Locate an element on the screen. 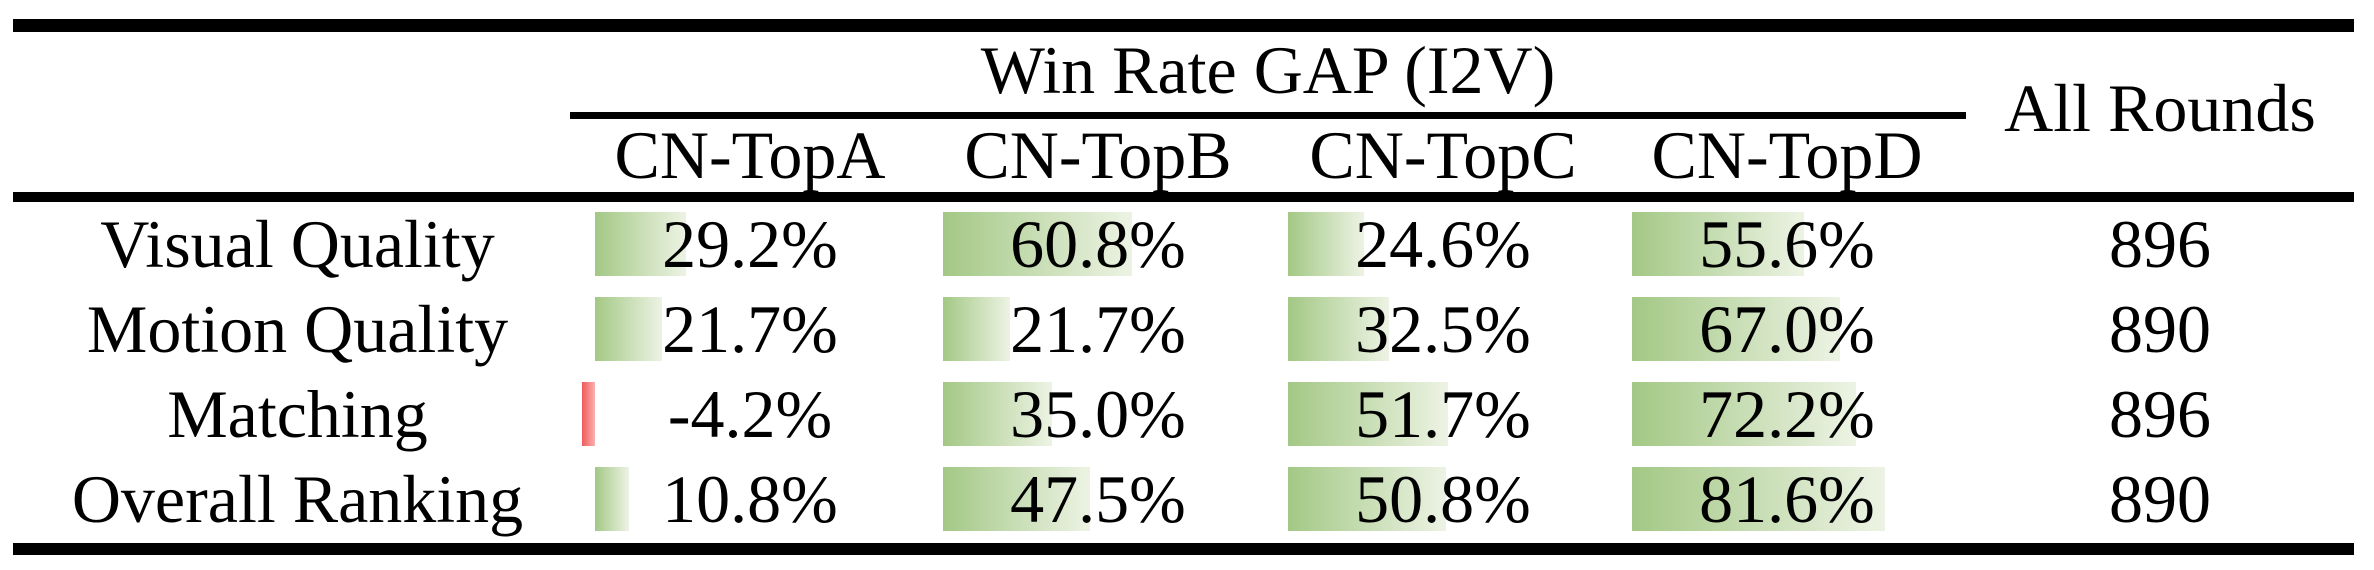  bottom-rule is located at coordinates (1183, 549).